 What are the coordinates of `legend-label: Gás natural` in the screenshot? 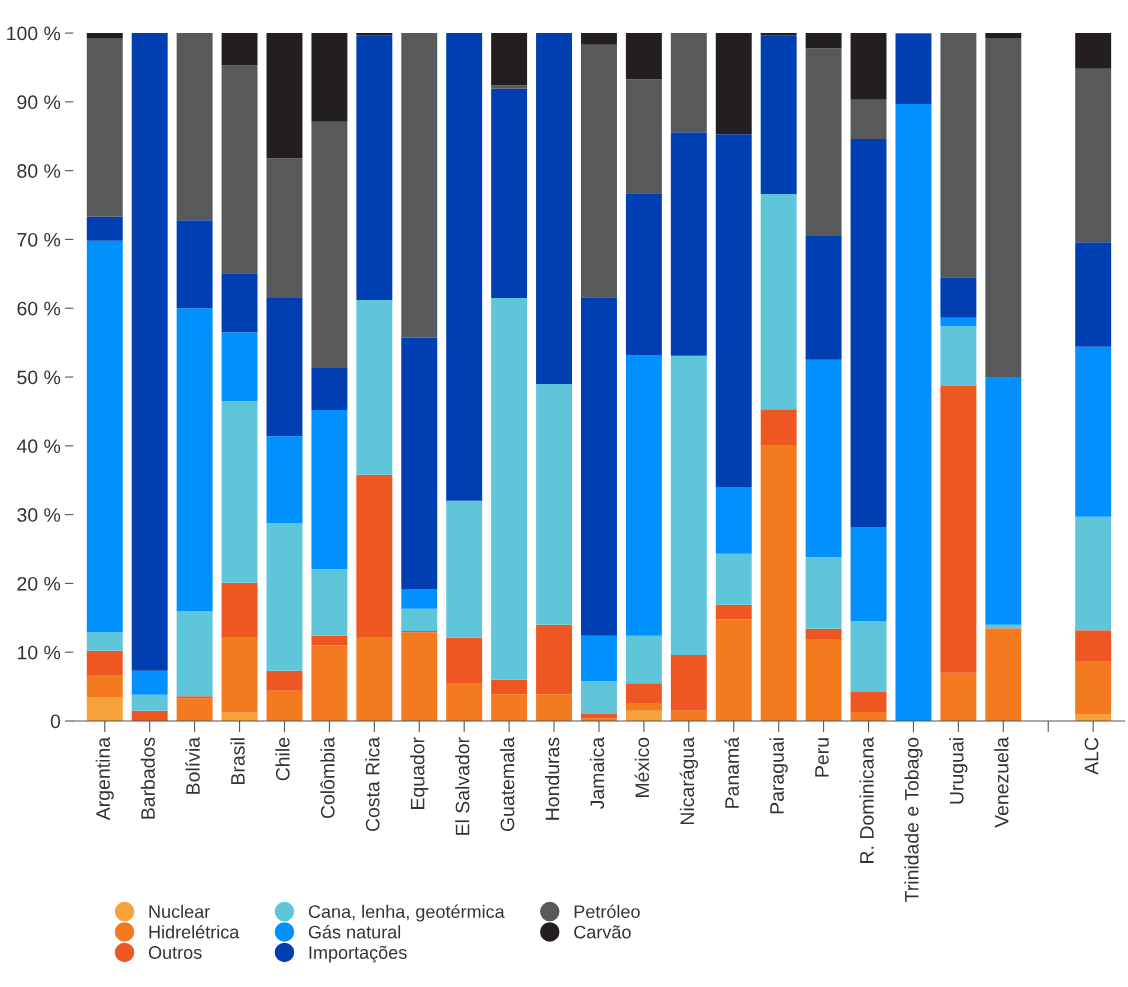 It's located at (354, 931).